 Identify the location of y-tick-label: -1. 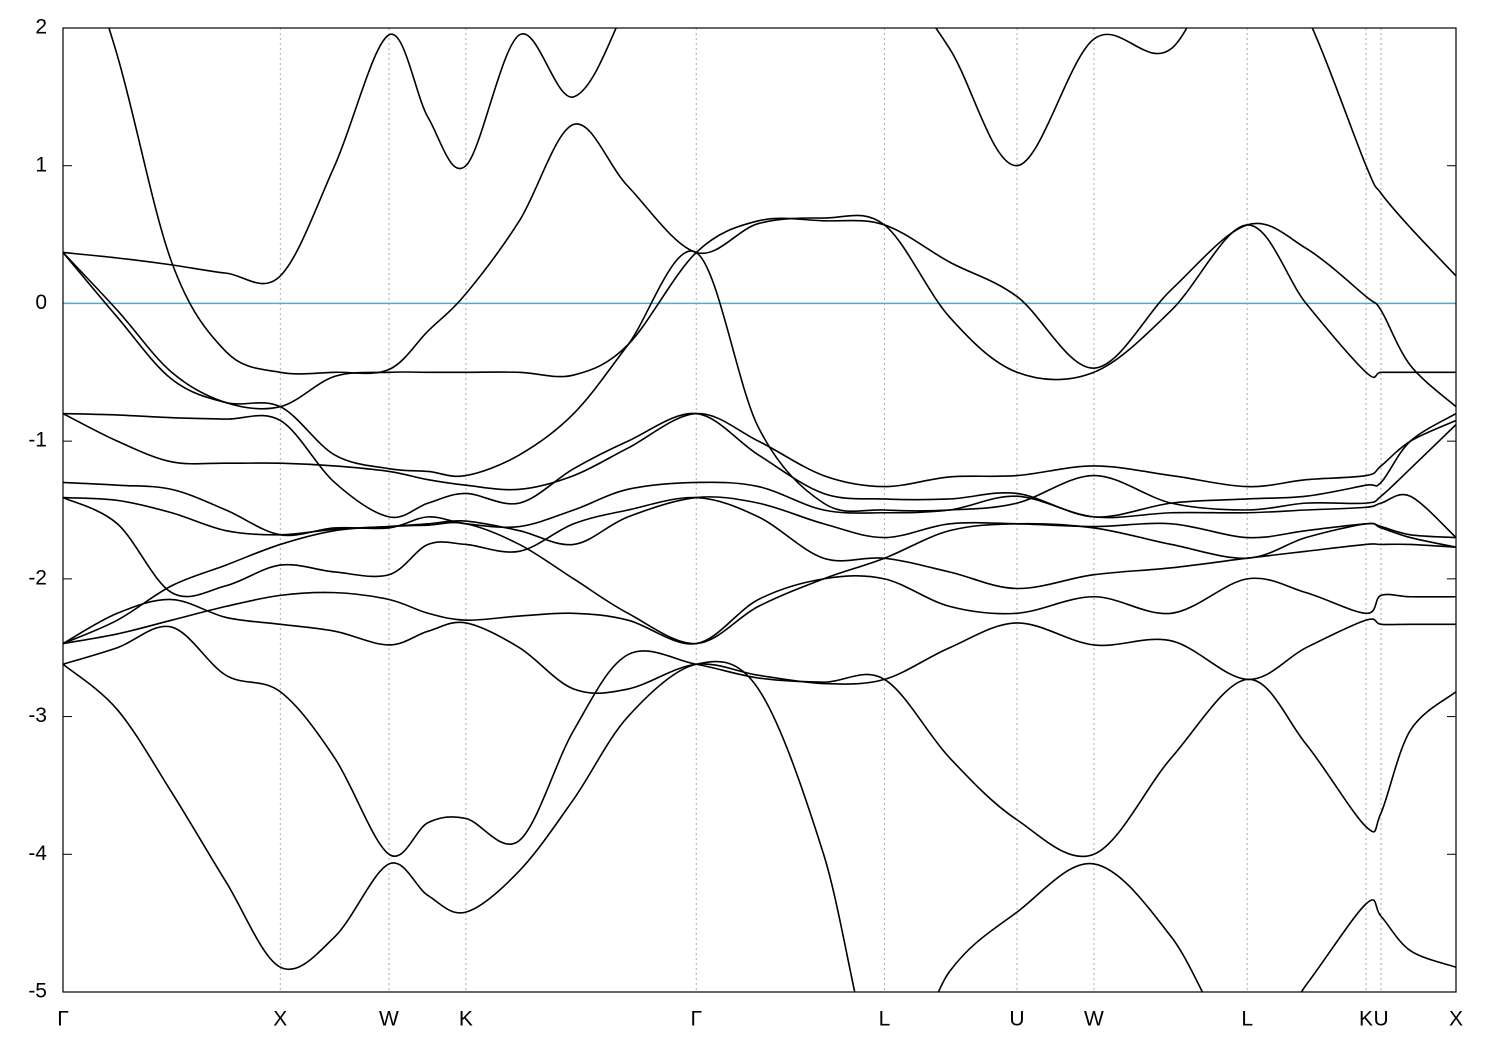
(37, 440).